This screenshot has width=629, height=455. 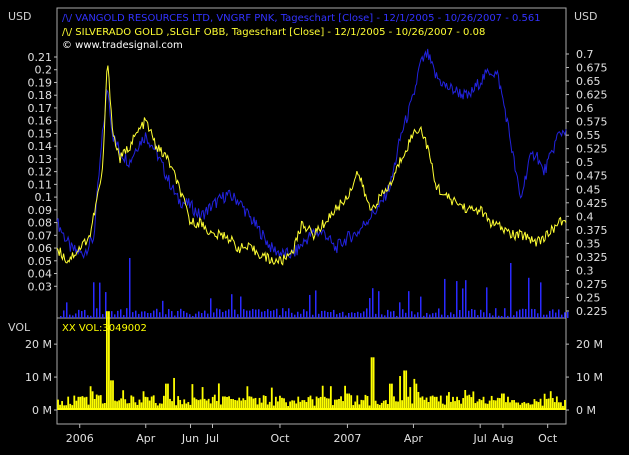 What do you see at coordinates (592, 122) in the screenshot?
I see `right-tick-label: 0.575` at bounding box center [592, 122].